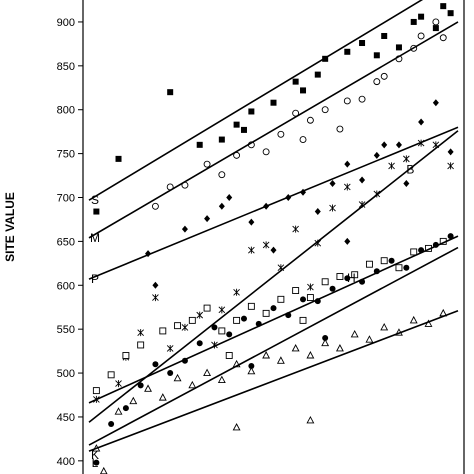  Describe the element at coordinates (95, 238) in the screenshot. I see `line-label-m: M` at that location.